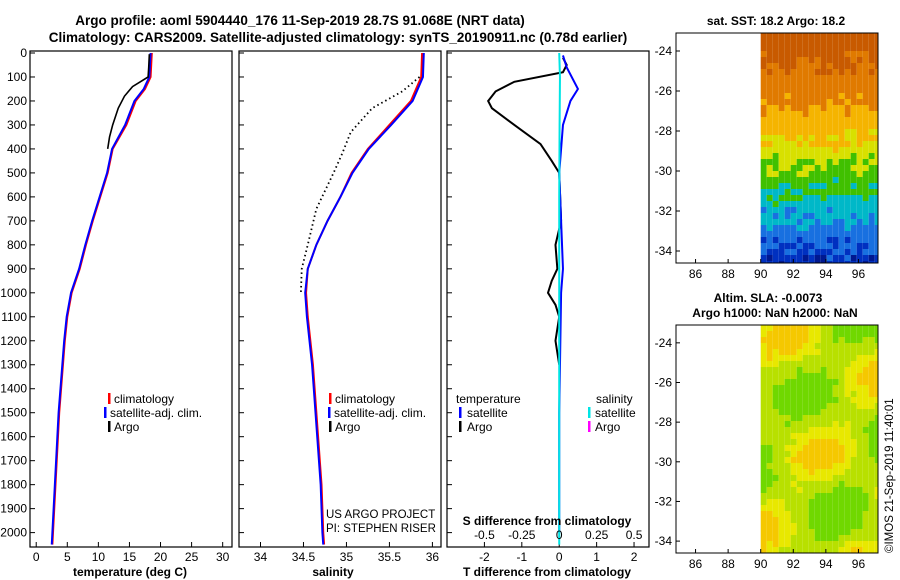 The image size is (900, 580). Describe the element at coordinates (99, 557) in the screenshot. I see `x-tick-label: 10` at that location.